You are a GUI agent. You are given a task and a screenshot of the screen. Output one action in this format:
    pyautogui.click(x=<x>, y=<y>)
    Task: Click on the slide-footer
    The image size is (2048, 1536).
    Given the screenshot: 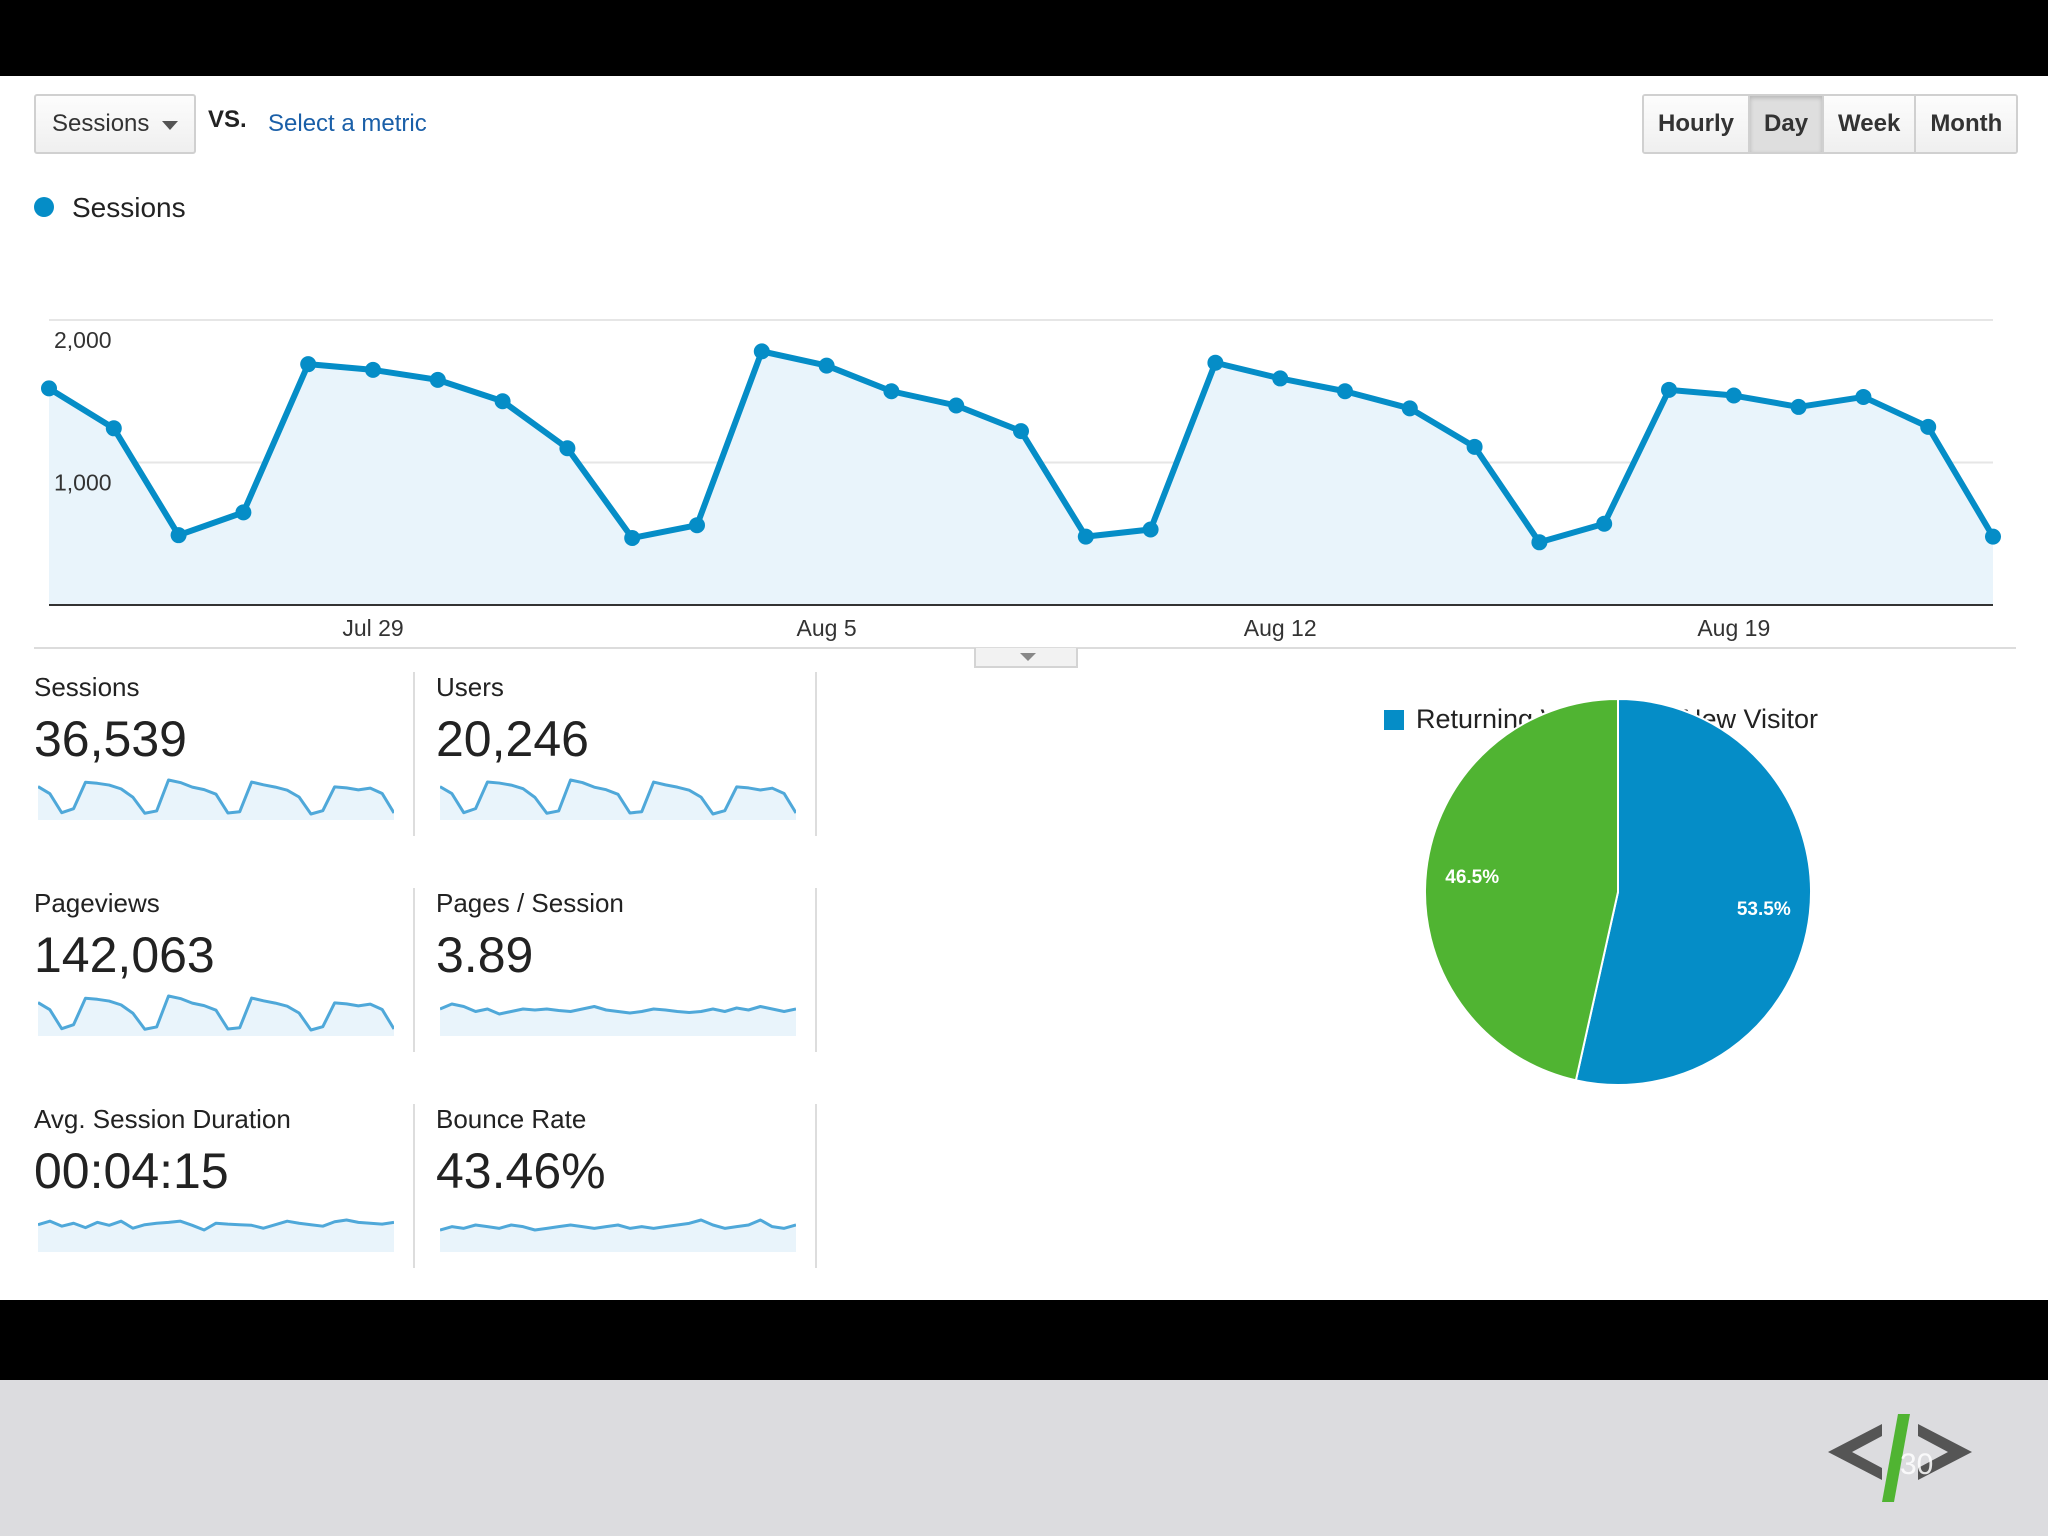 What is the action you would take?
    pyautogui.click(x=1024, y=1458)
    